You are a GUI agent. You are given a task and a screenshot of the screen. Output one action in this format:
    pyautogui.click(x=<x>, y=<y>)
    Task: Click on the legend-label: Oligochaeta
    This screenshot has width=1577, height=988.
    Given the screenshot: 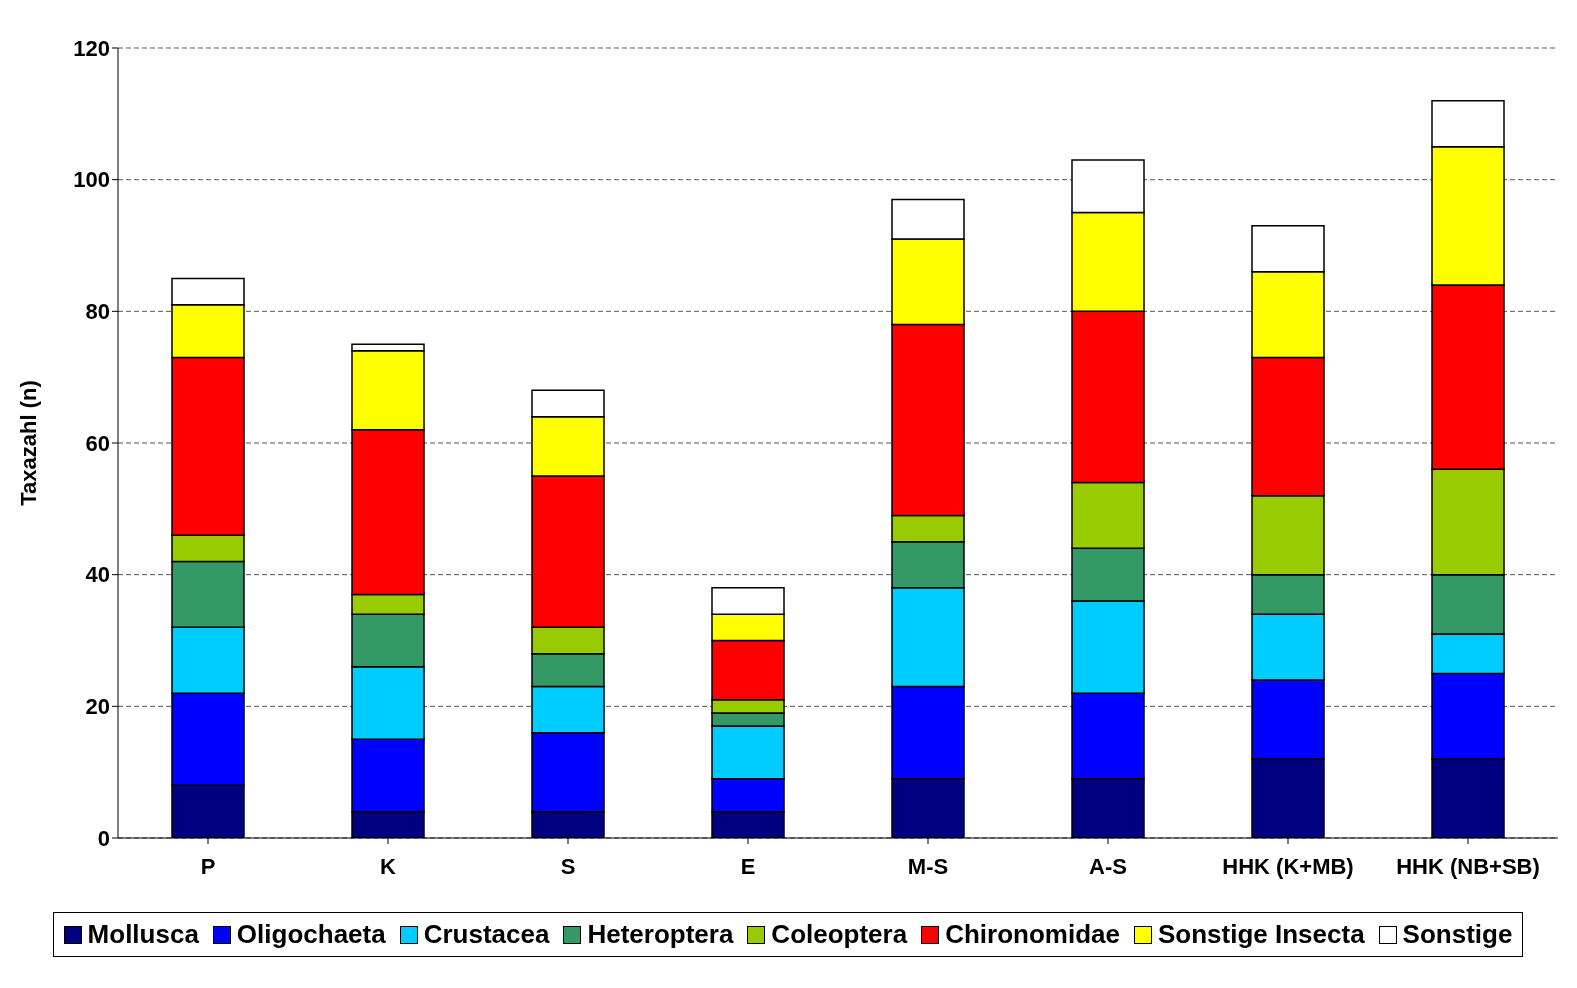 What is the action you would take?
    pyautogui.click(x=311, y=934)
    